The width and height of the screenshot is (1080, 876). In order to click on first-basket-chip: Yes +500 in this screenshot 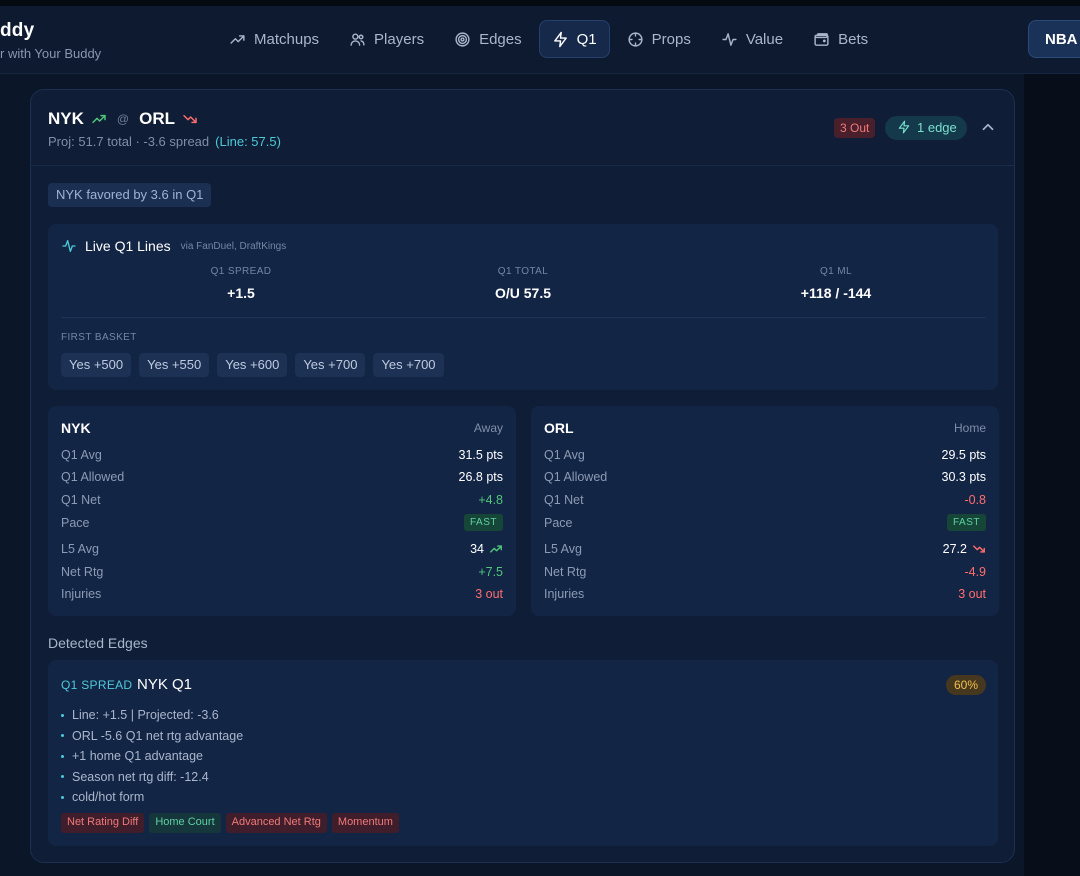, I will do `click(96, 365)`.